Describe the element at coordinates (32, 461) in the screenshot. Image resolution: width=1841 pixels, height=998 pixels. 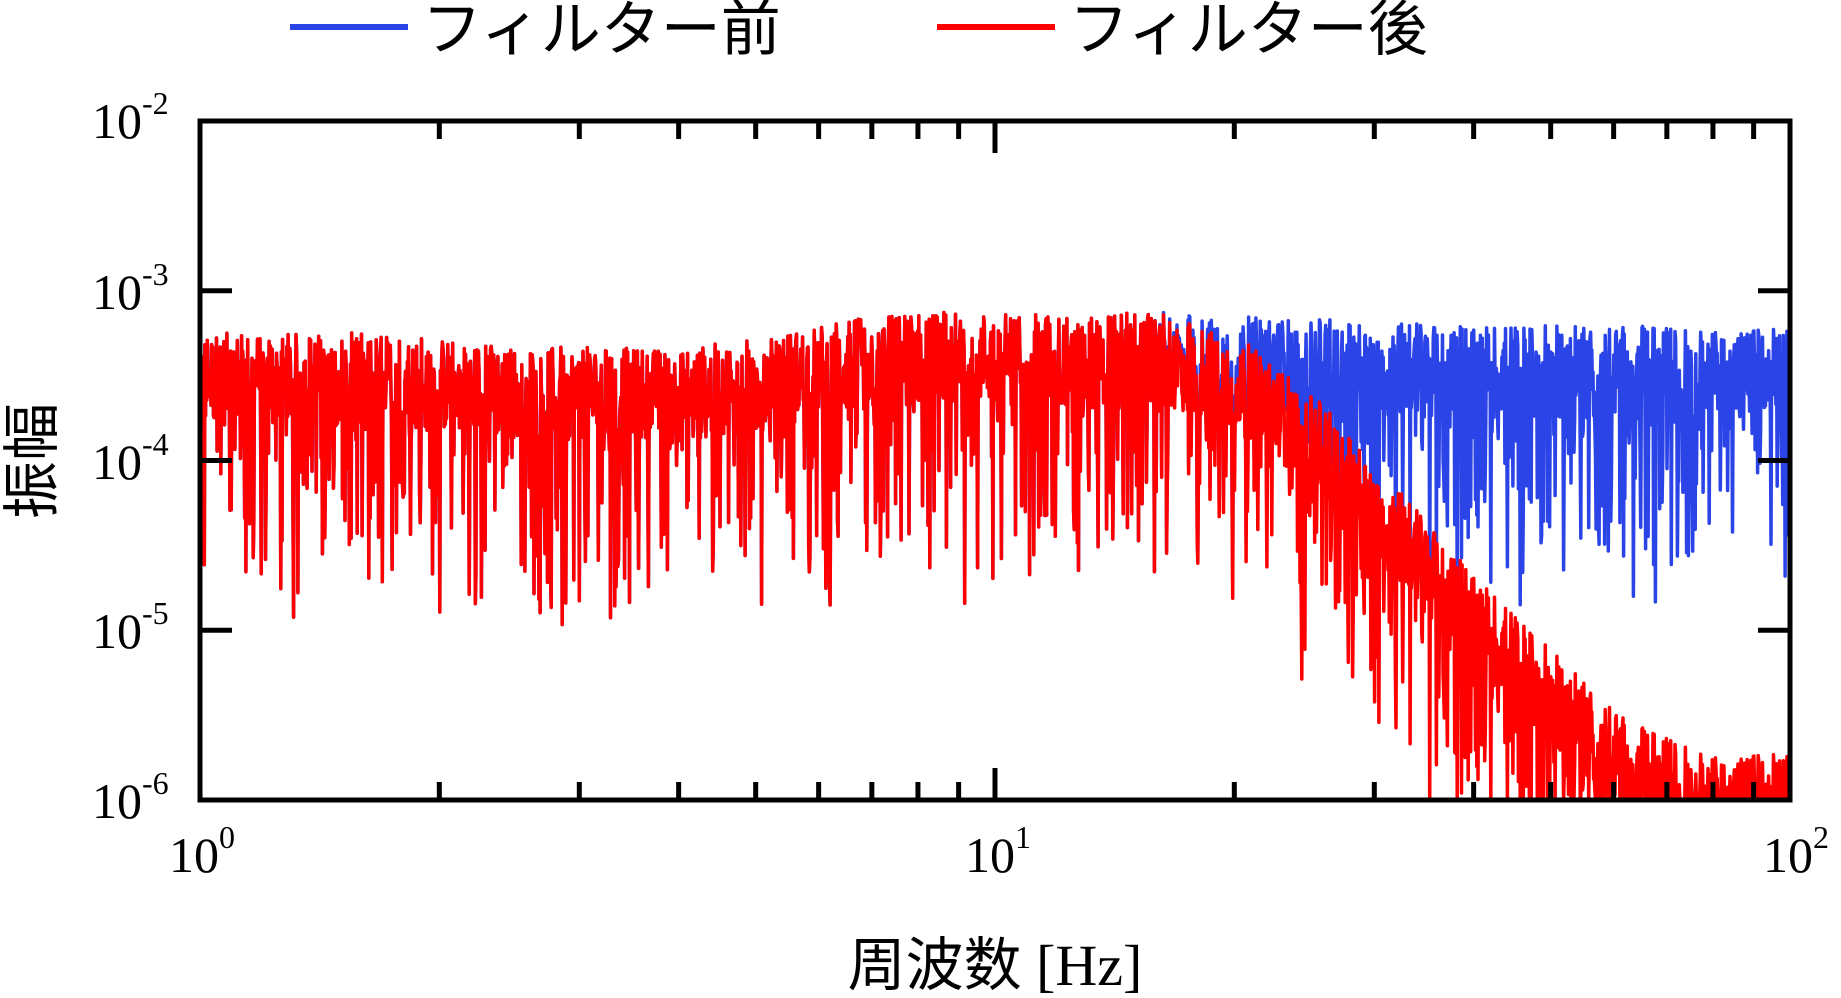
I see `y-axis-title: 振幅` at that location.